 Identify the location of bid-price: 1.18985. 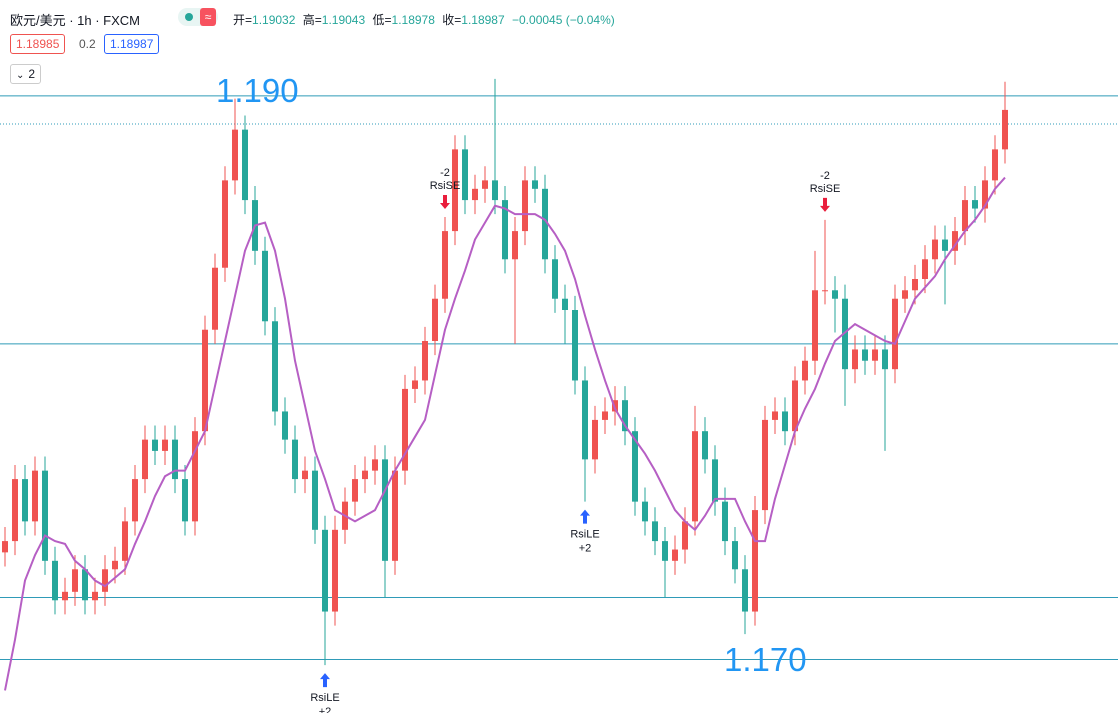
(38, 44).